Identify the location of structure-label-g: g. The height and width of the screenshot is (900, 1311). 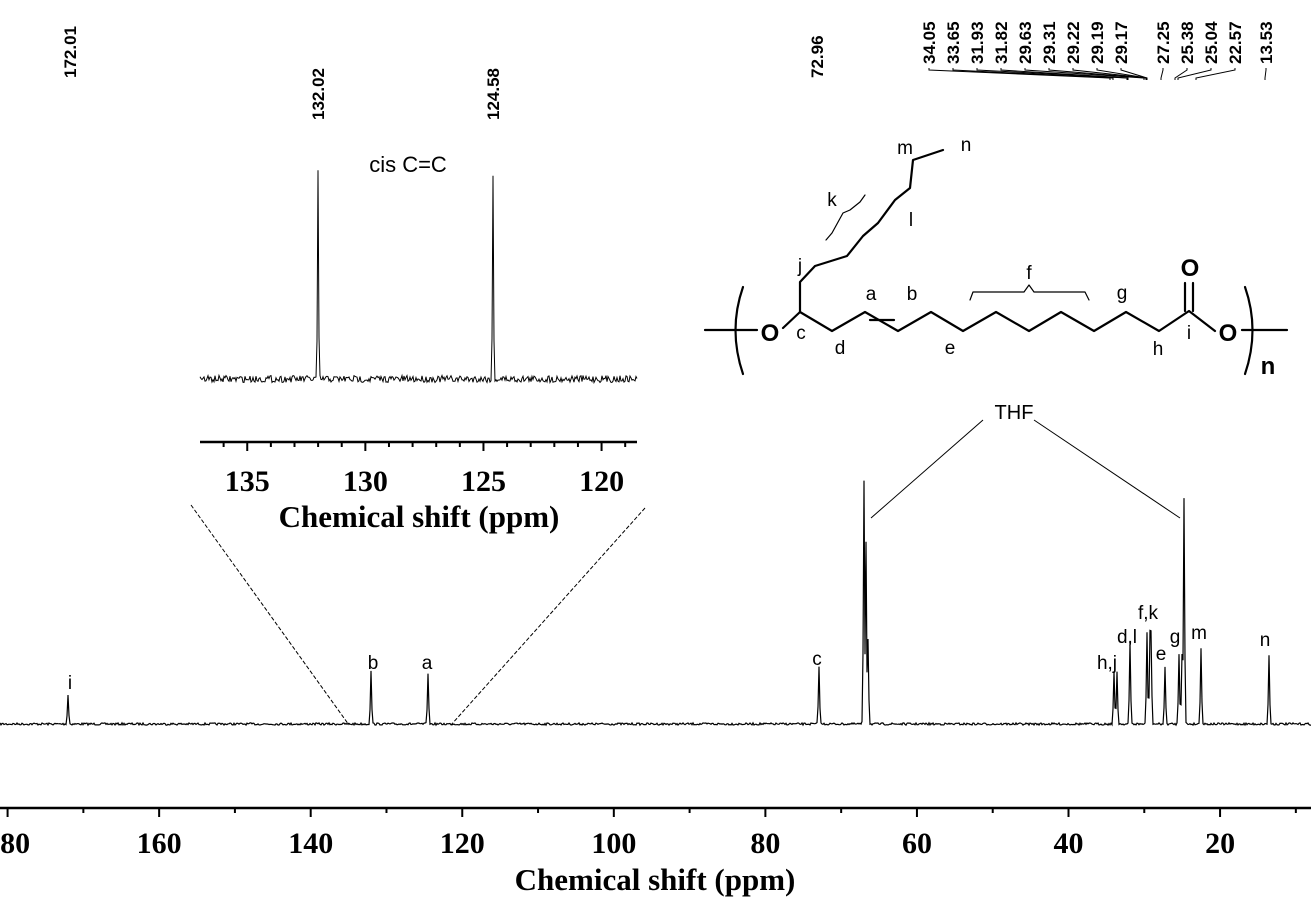
(1122, 293).